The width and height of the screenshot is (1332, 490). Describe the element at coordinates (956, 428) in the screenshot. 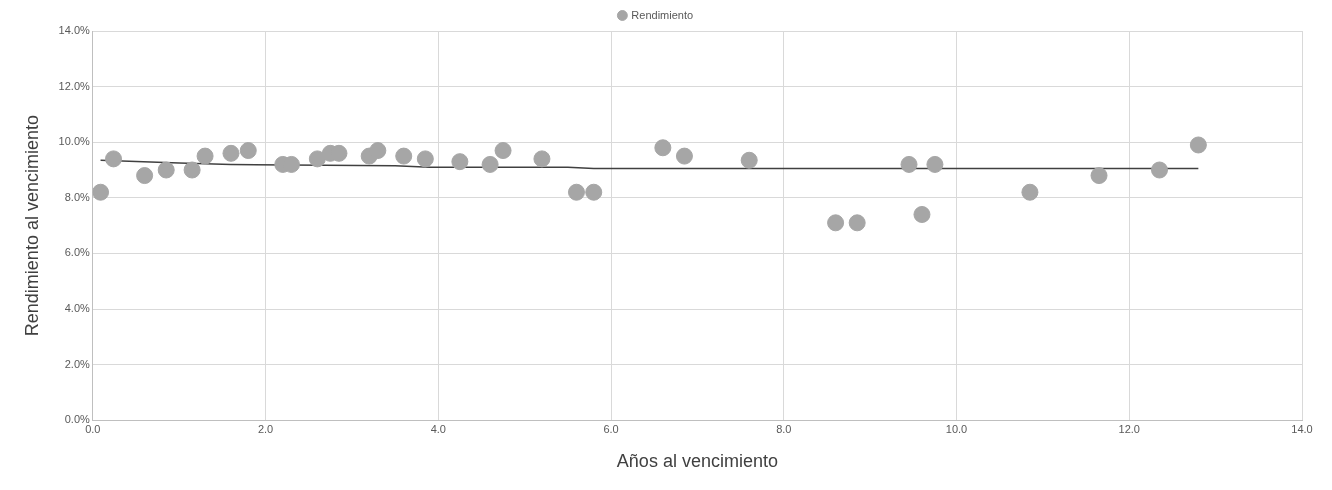

I see `x-tick-label: 10.0` at that location.